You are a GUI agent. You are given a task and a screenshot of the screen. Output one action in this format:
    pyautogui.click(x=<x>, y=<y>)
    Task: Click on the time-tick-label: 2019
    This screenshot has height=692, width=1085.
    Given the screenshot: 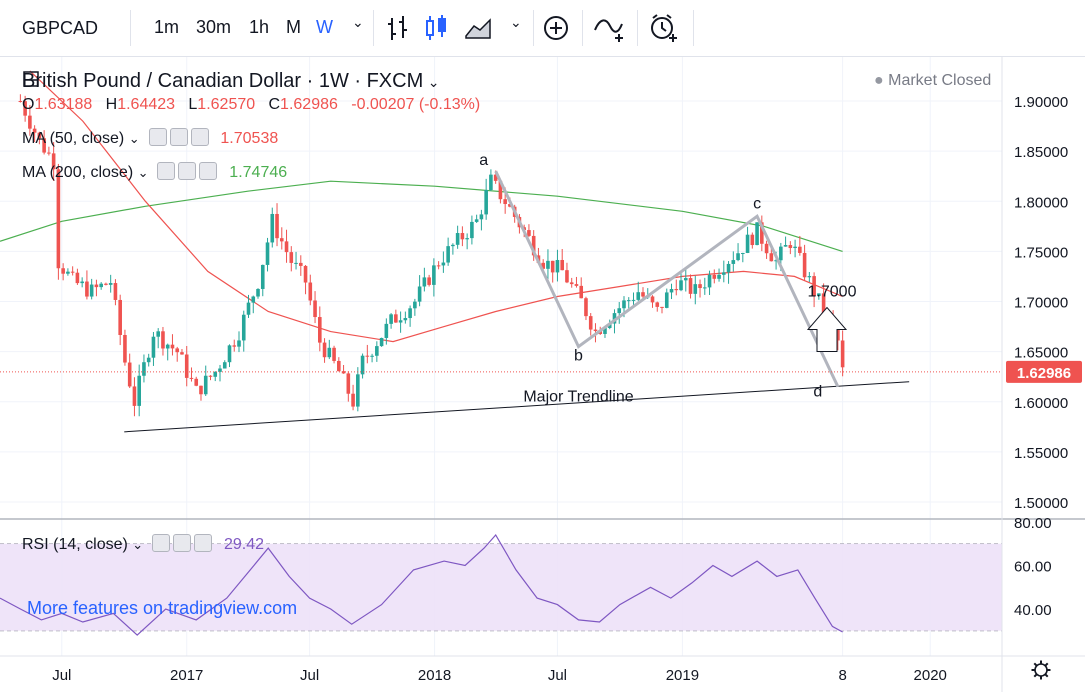 What is the action you would take?
    pyautogui.click(x=682, y=675)
    